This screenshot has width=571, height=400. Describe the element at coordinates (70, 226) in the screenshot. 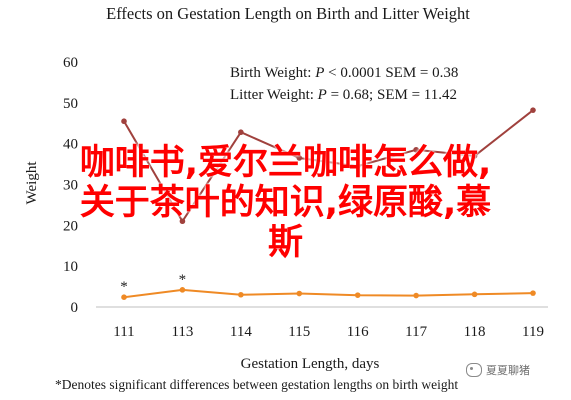

I see `y-tick-label: 20` at that location.